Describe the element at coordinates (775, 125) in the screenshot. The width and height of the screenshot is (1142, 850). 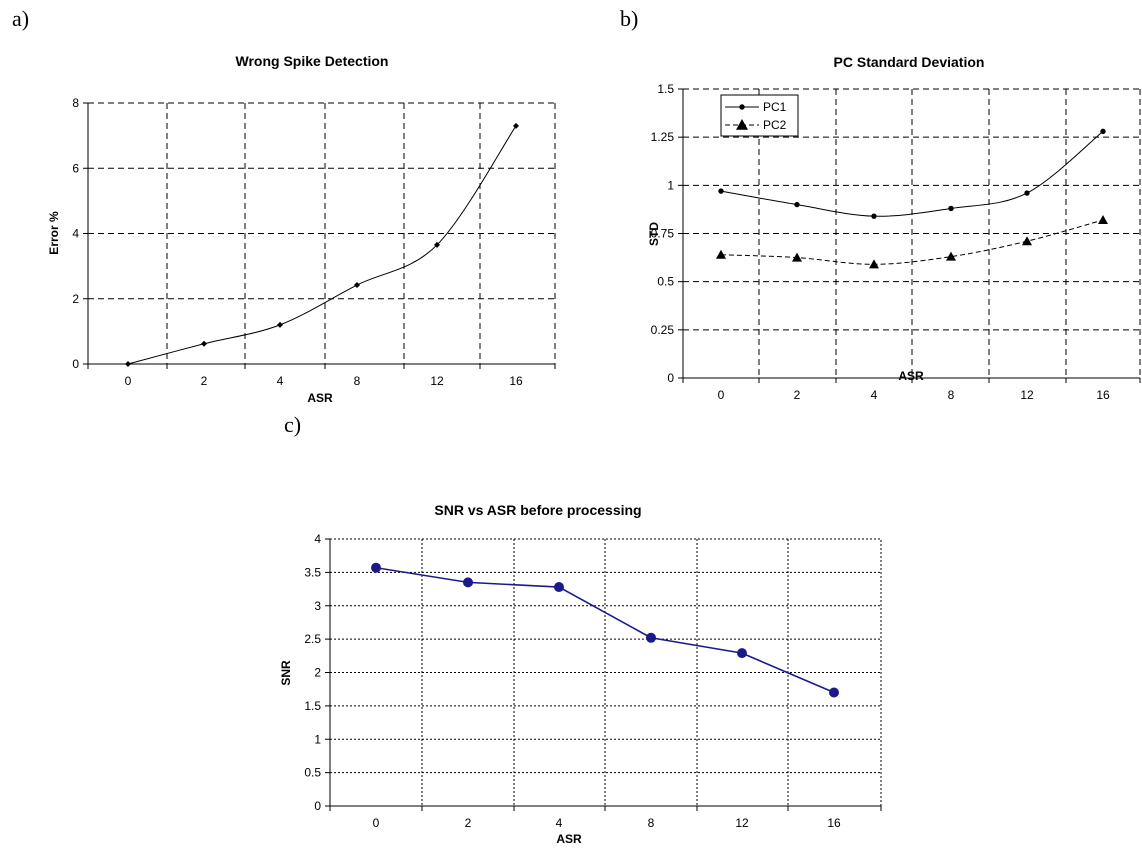
I see `legend-label: PC2` at that location.